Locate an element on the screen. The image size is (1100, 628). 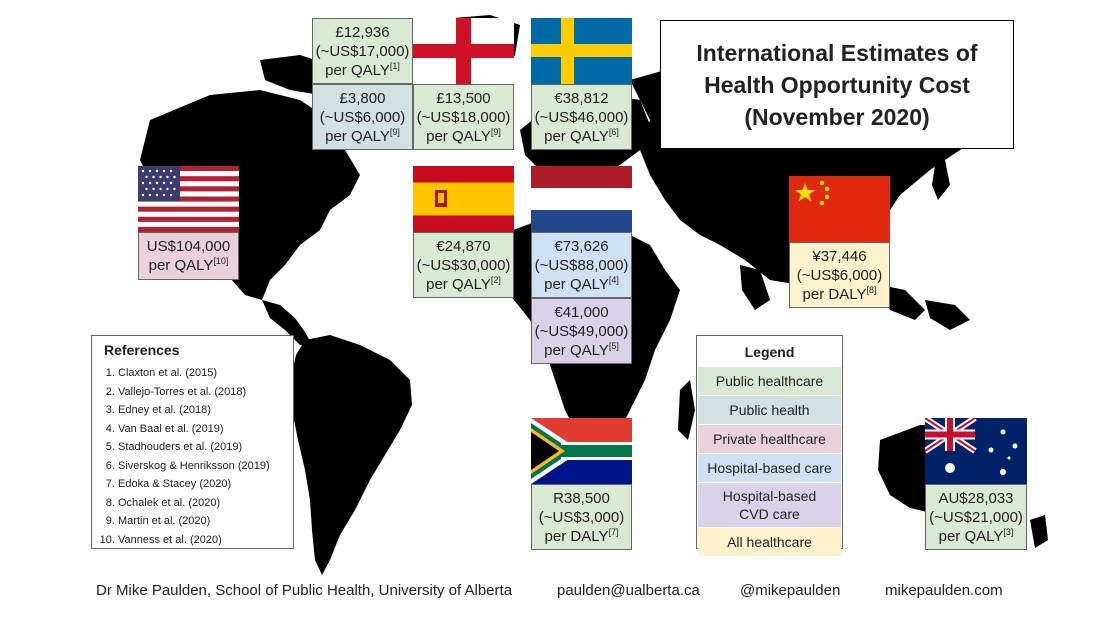
unit-line: per QALY[5] is located at coordinates (581, 349).